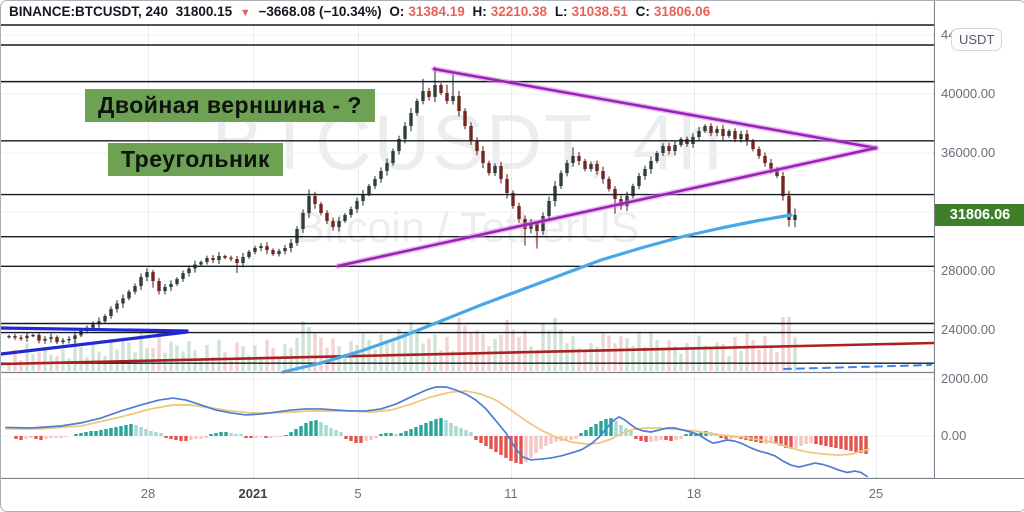 This screenshot has height=512, width=1024. What do you see at coordinates (253, 493) in the screenshot?
I see `time-axis-label: 2021` at bounding box center [253, 493].